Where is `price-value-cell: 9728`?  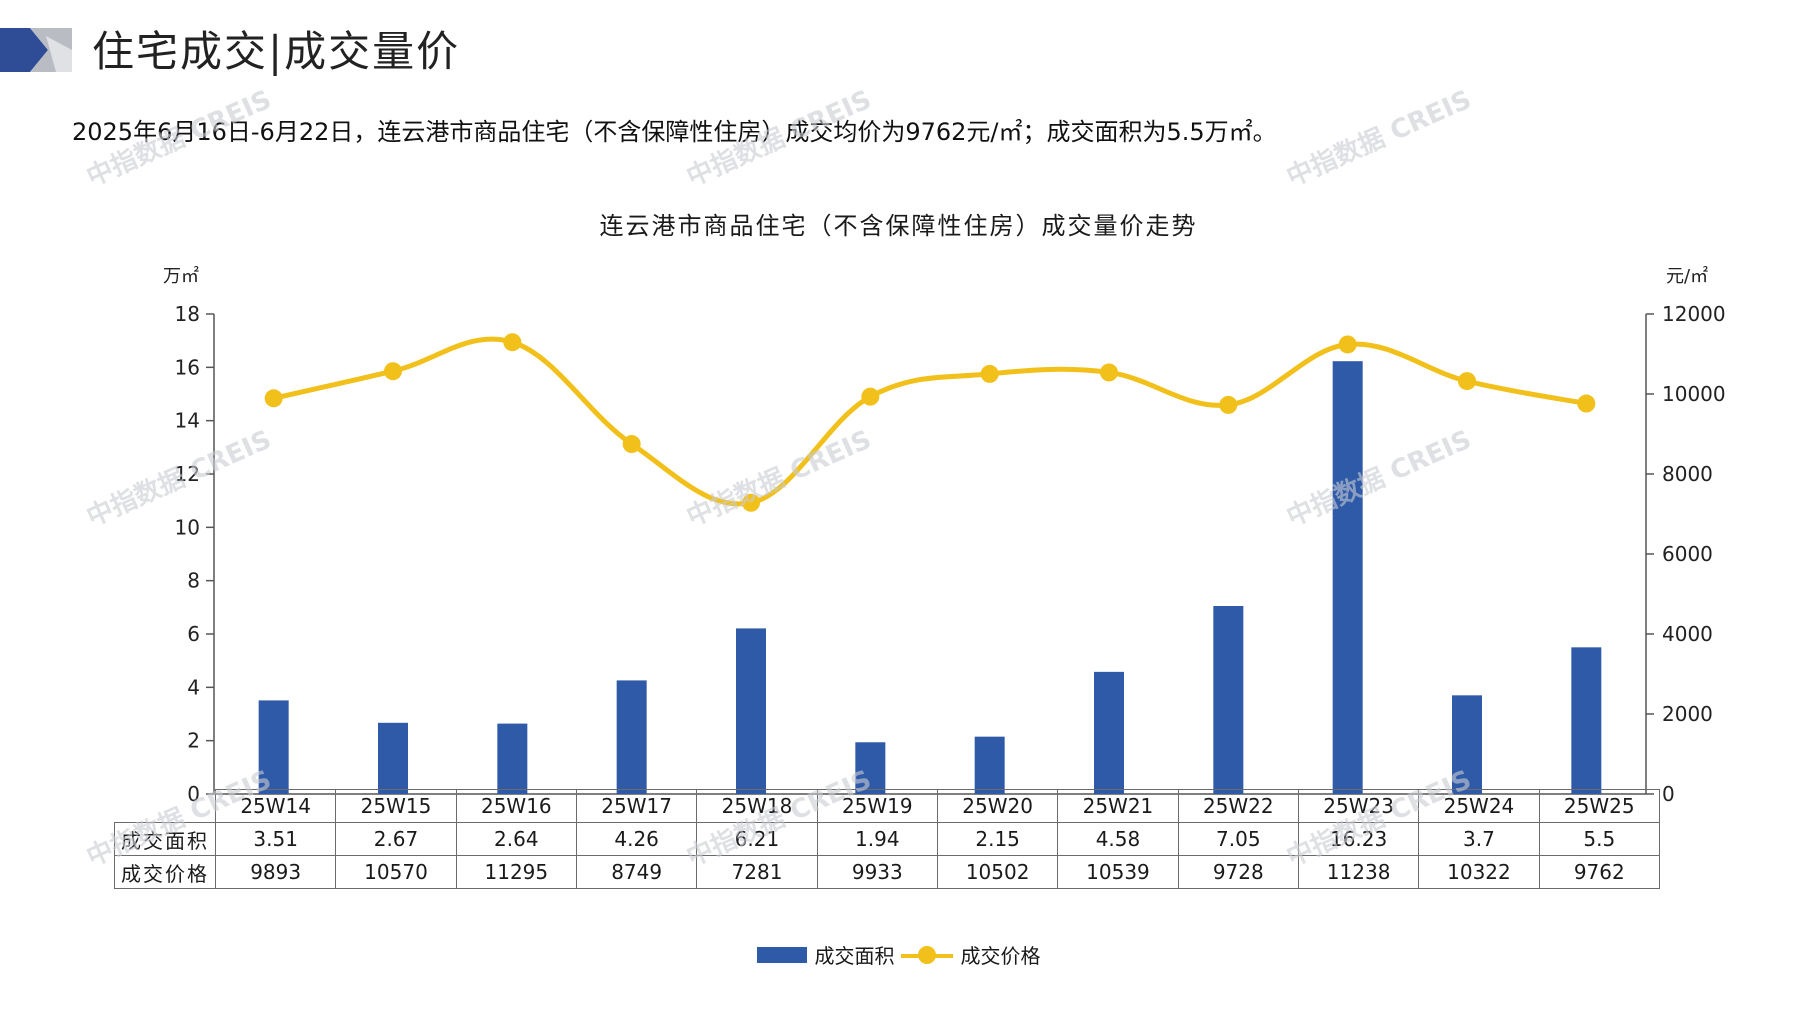 price-value-cell: 9728 is located at coordinates (1238, 872).